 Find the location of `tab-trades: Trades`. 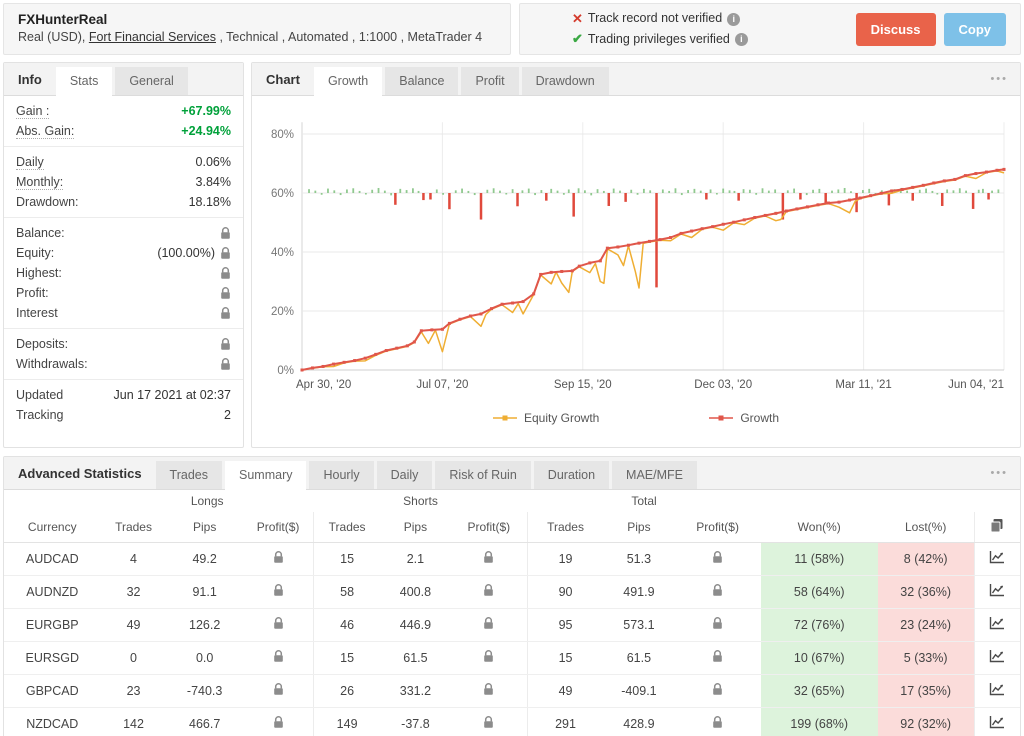

tab-trades: Trades is located at coordinates (188, 475).